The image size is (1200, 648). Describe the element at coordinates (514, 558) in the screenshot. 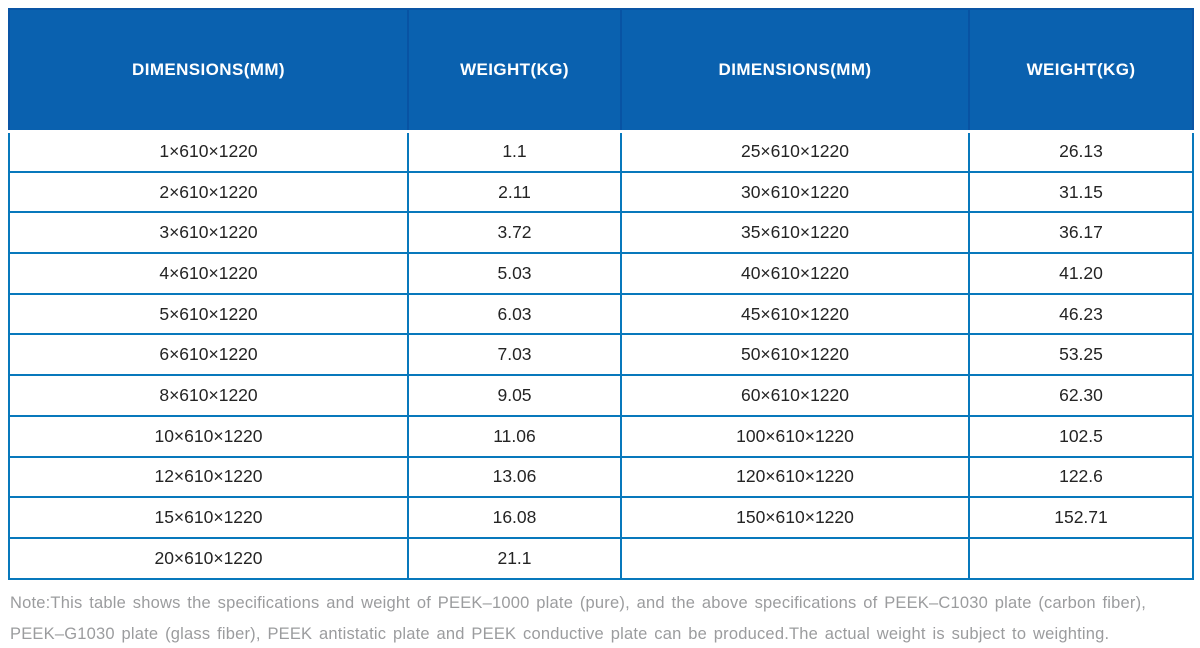

I see `weight-cell-left: 21.1` at that location.